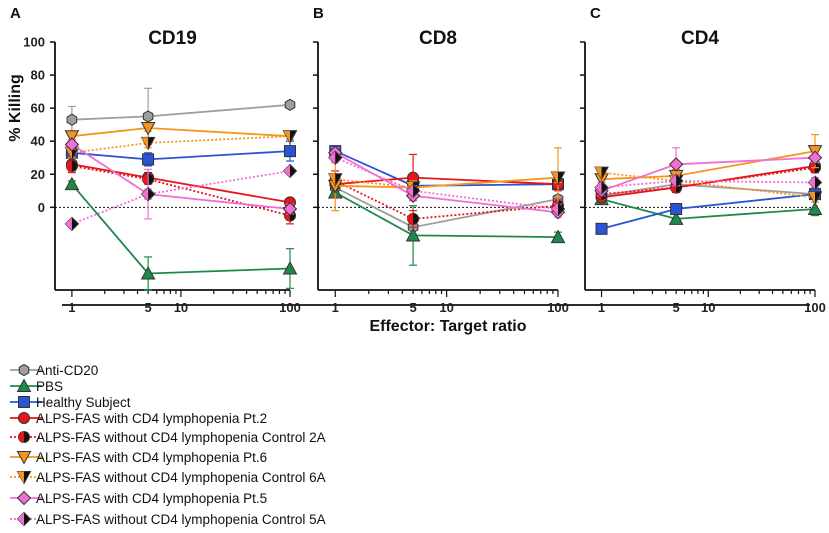 This screenshot has height=533, width=829. I want to click on panel-letter: C, so click(595, 13).